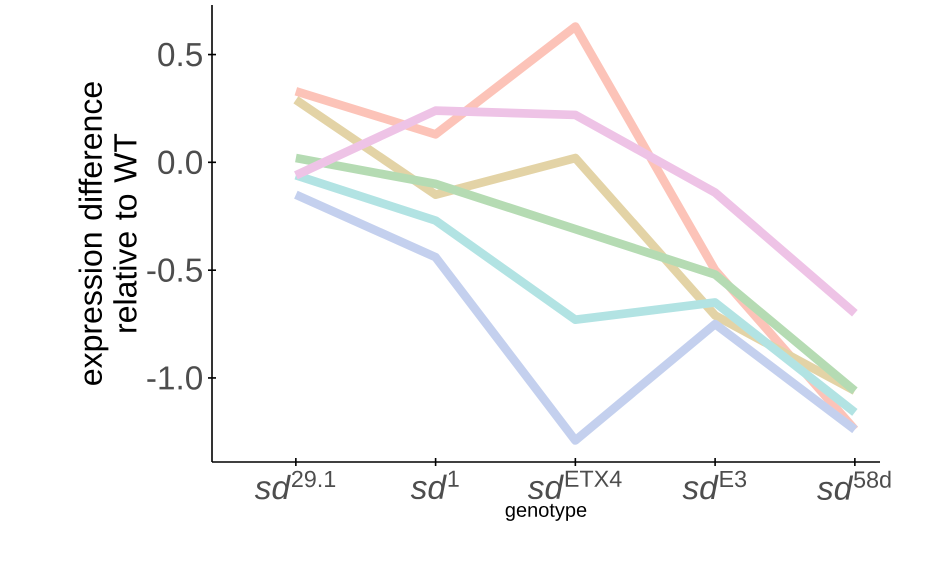 Image resolution: width=930 pixels, height=571 pixels. I want to click on x-tick-label: sd$^{58d}$, so click(854, 485).